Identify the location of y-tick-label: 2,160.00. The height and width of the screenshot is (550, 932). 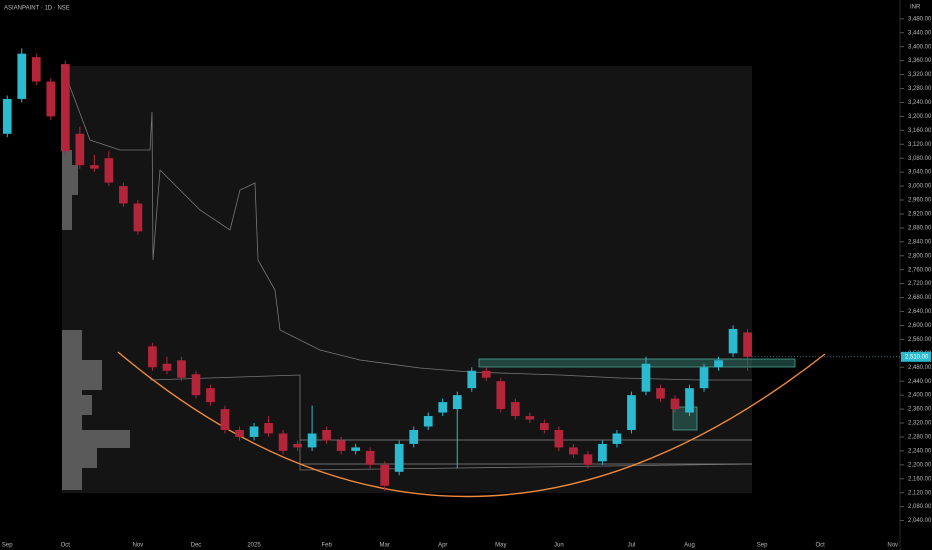
(920, 479).